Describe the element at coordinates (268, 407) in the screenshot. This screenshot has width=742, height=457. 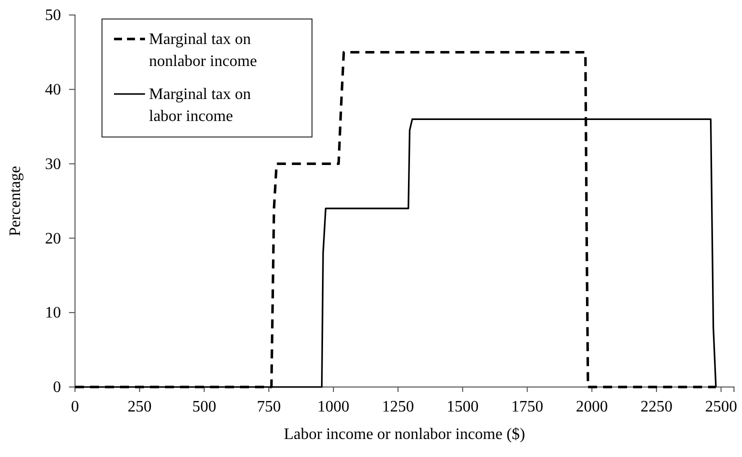
I see `x-tick-label: 750` at that location.